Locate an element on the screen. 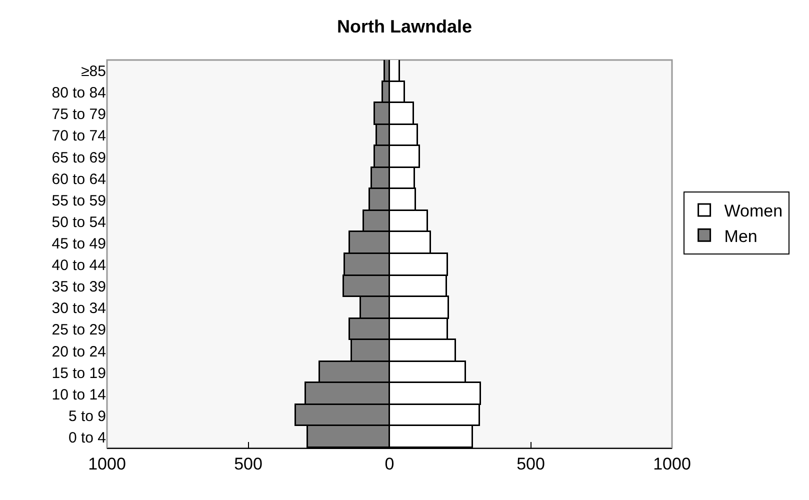  y-tick-label: 35 to 39 is located at coordinates (79, 287).